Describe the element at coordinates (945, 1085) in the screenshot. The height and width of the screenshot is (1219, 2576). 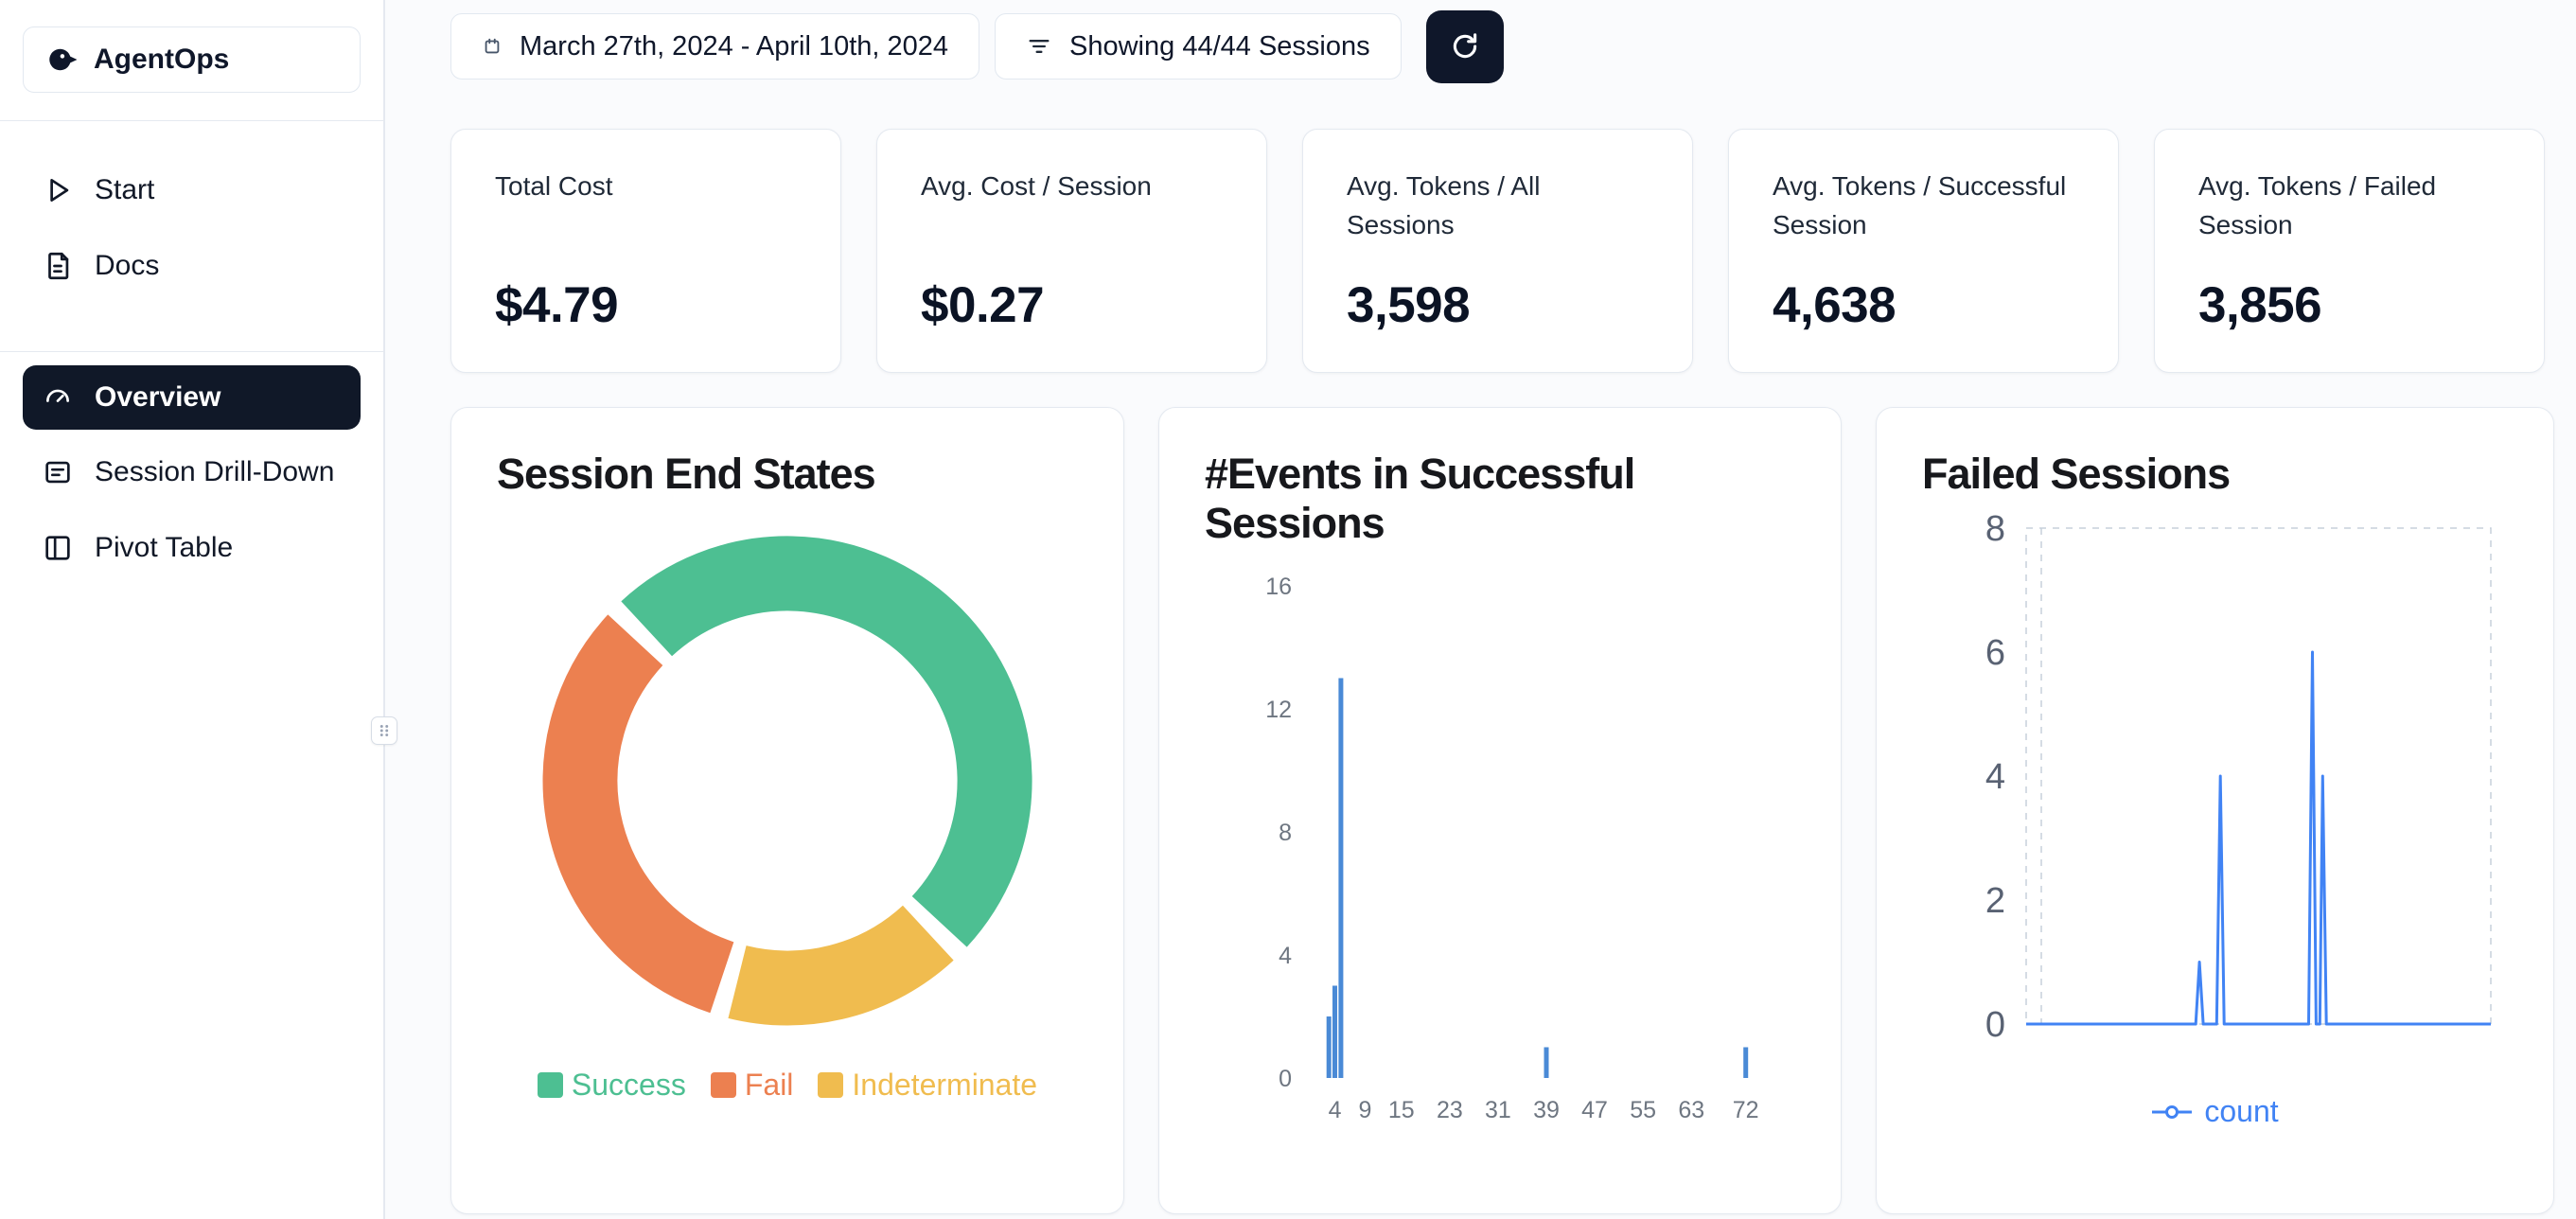
I see `legend-label-indeterminate: Indeterminate` at that location.